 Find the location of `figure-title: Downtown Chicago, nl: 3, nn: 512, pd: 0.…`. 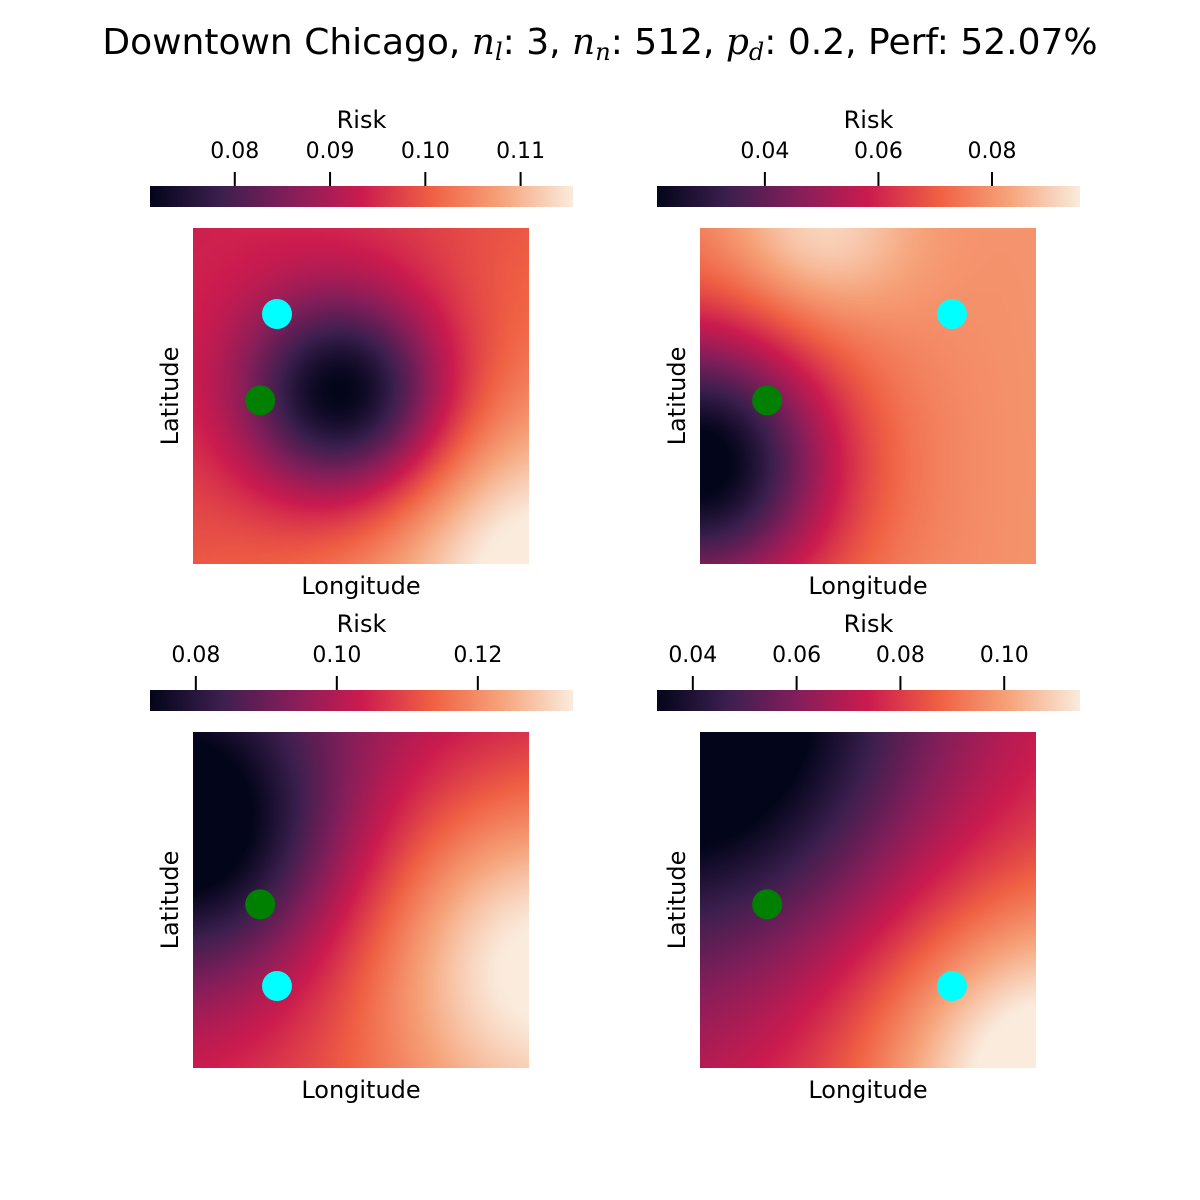

figure-title: Downtown Chicago, nl: 3, nn: 512, pd: 0.… is located at coordinates (600, 44).